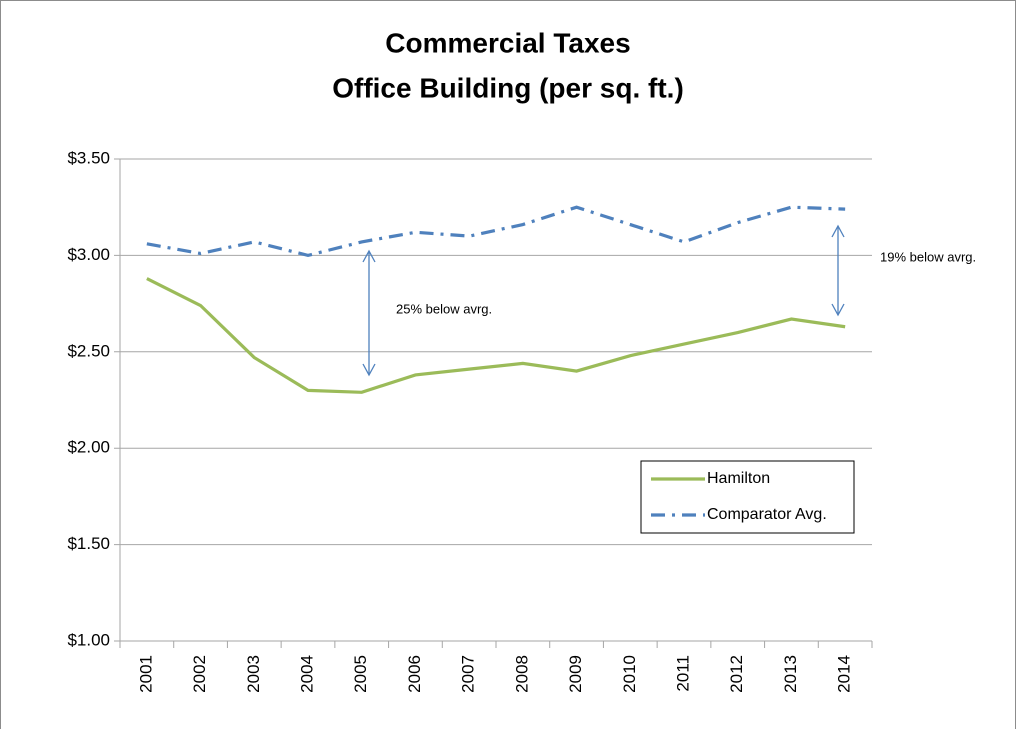  Describe the element at coordinates (444, 308) in the screenshot. I see `annotation: 25% below avrg.` at that location.